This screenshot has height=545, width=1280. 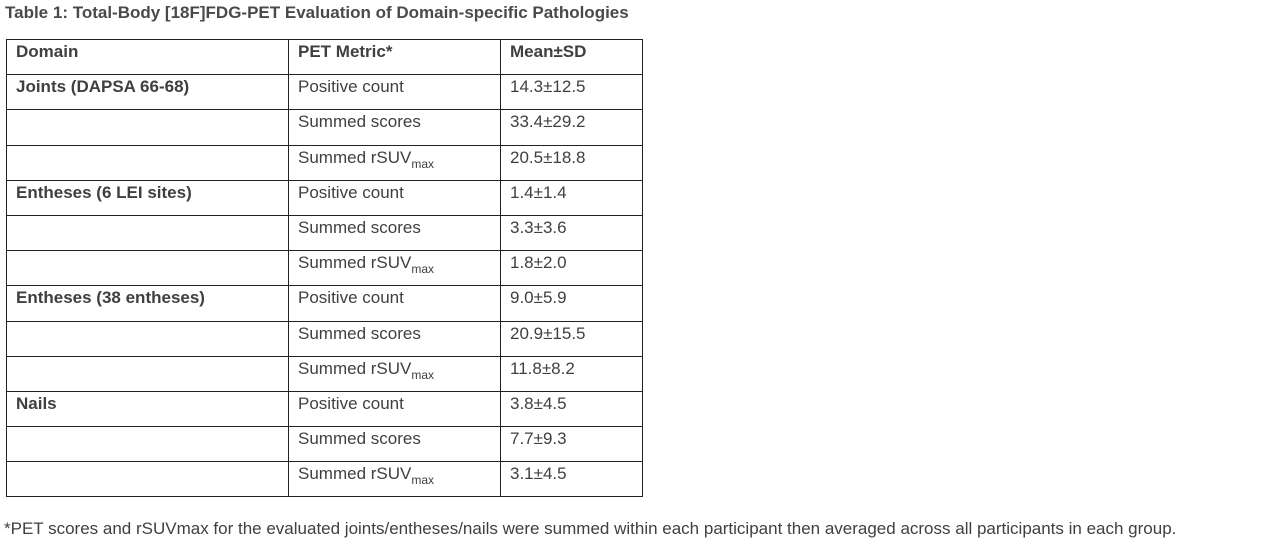 I want to click on cell-domain: Nails, so click(x=147, y=409).